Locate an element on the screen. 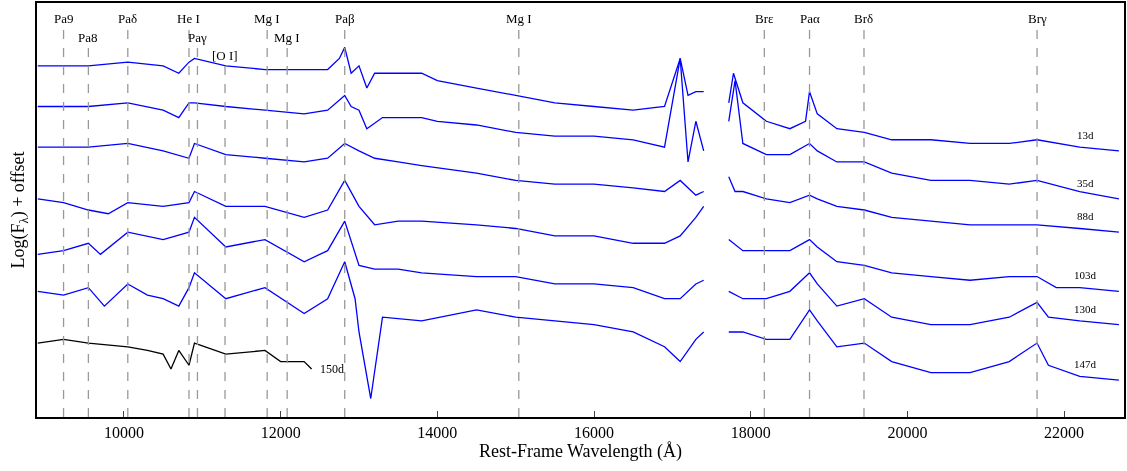  ref-line-label: Paγ is located at coordinates (197, 37).